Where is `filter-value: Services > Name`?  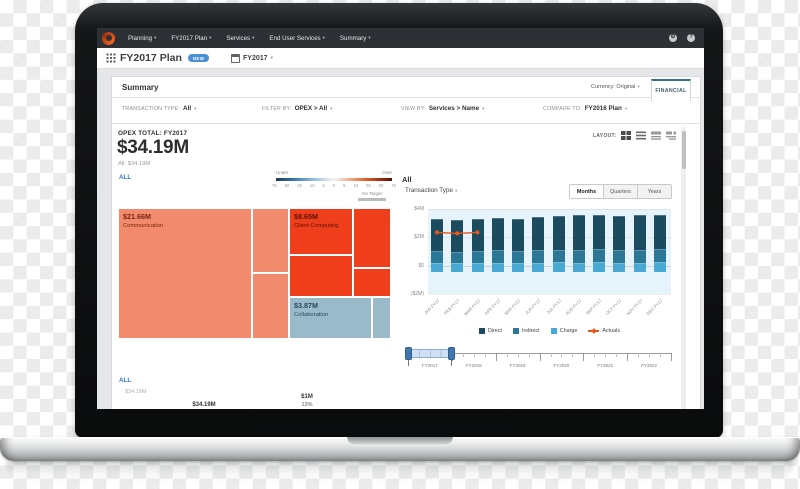 filter-value: Services > Name is located at coordinates (454, 108).